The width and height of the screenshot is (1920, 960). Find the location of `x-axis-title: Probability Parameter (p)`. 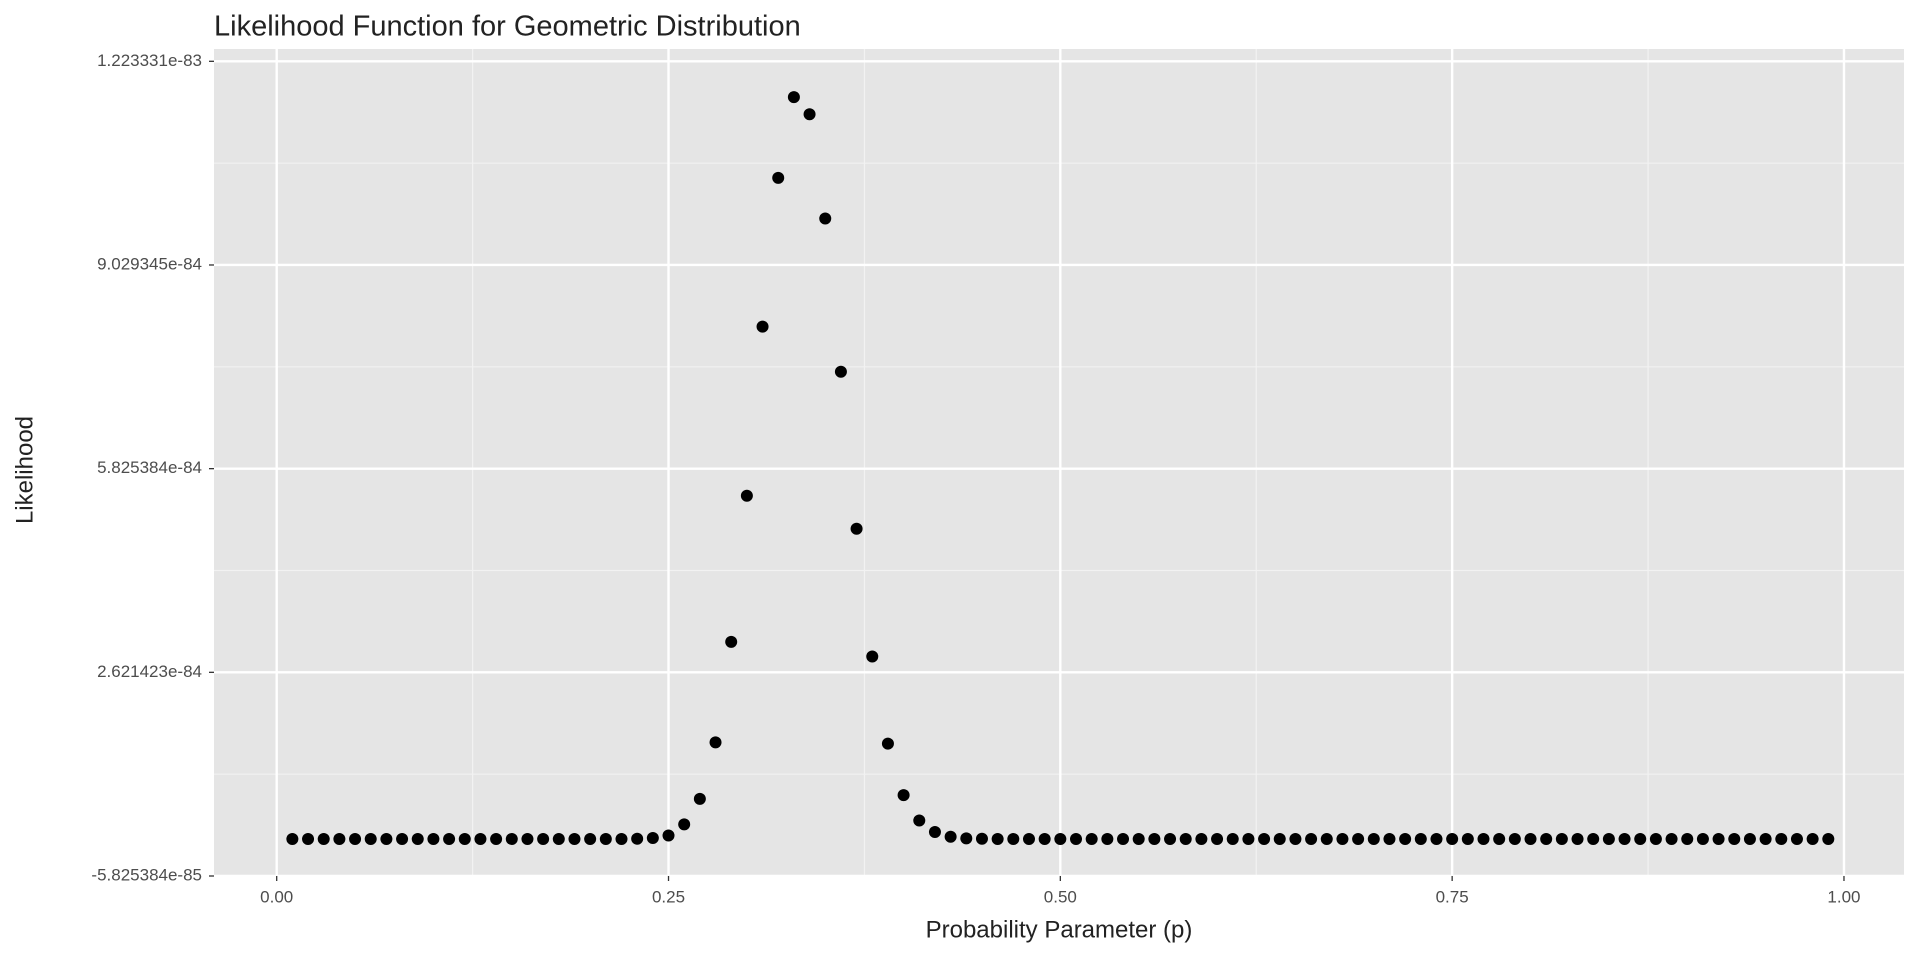

x-axis-title: Probability Parameter (p) is located at coordinates (1059, 929).